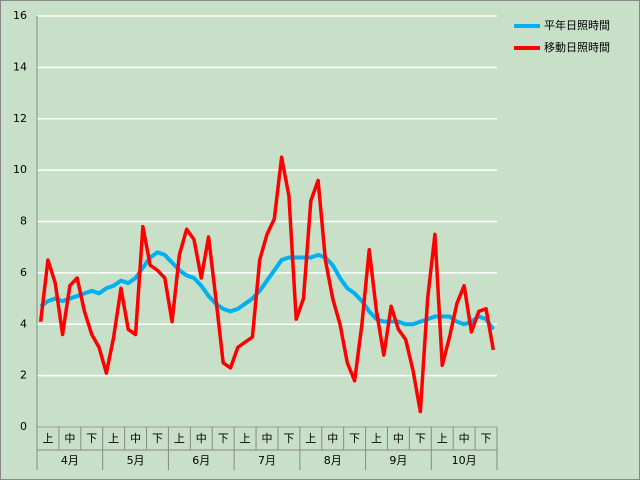  What do you see at coordinates (23, 375) in the screenshot?
I see `y-tick-label: 2` at bounding box center [23, 375].